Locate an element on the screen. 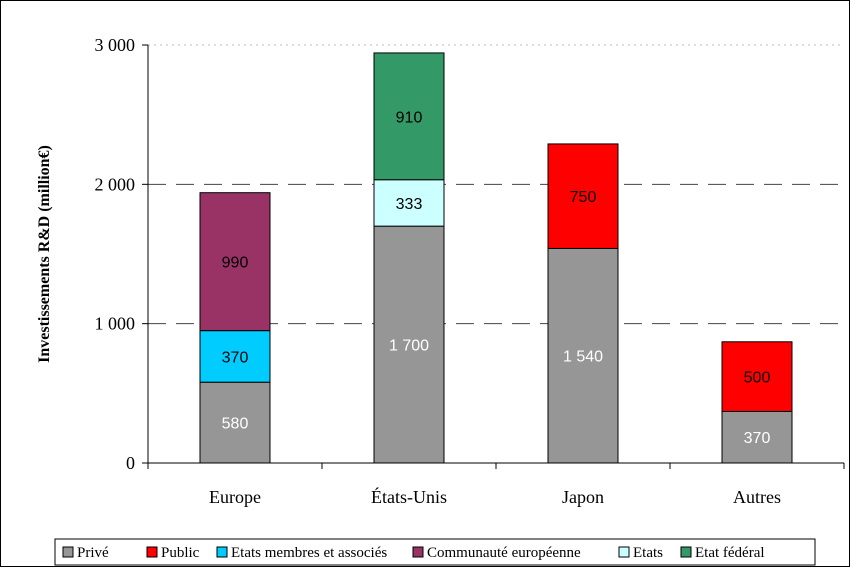 This screenshot has width=850, height=568. legend-label: Etats membres et associés is located at coordinates (309, 553).